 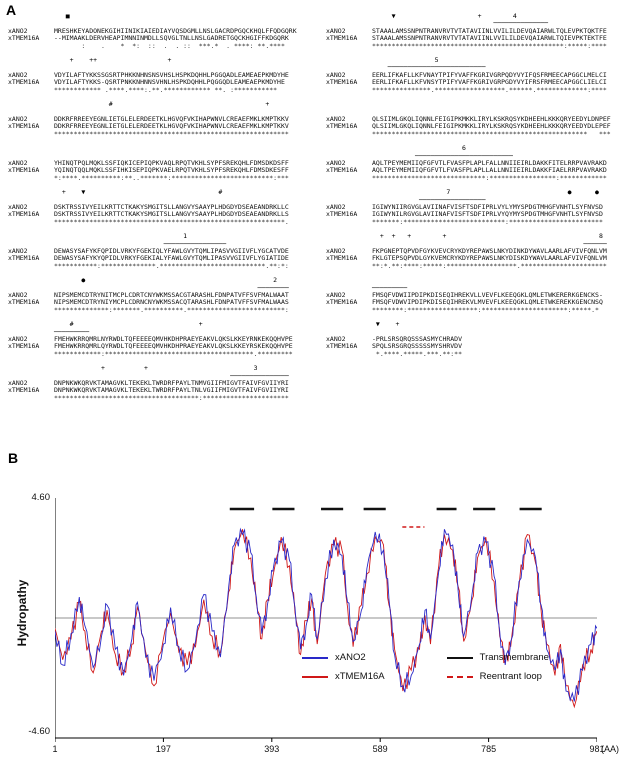 What do you see at coordinates (315, 676) in the screenshot?
I see `legend-line-xtmem16a` at bounding box center [315, 676].